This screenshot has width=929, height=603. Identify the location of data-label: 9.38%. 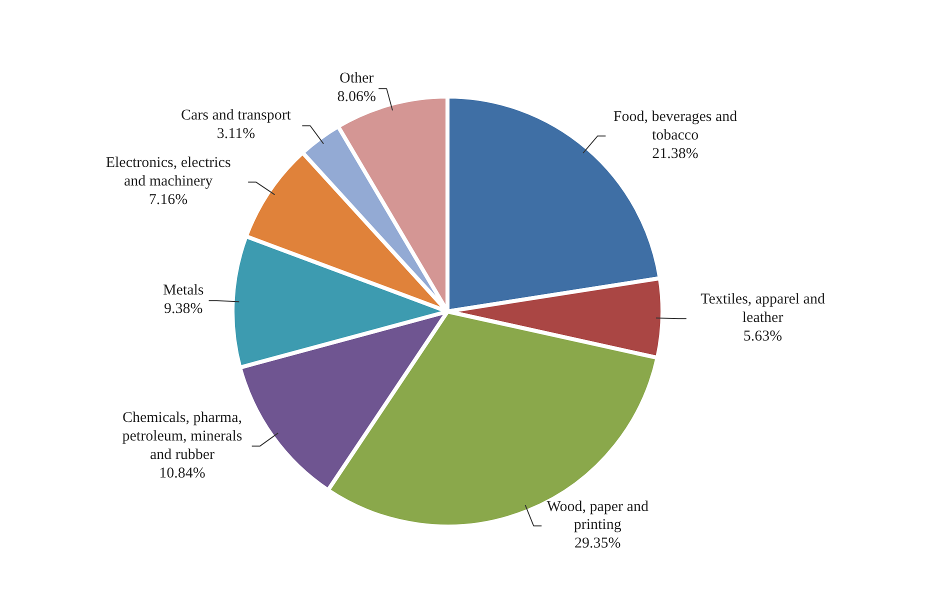
(183, 309).